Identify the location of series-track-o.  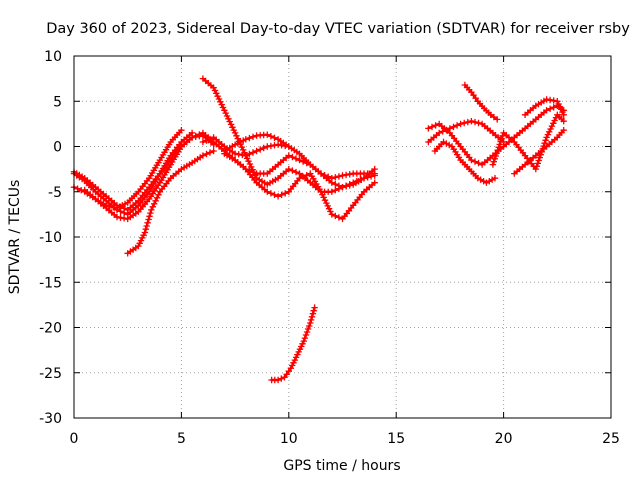
(481, 102).